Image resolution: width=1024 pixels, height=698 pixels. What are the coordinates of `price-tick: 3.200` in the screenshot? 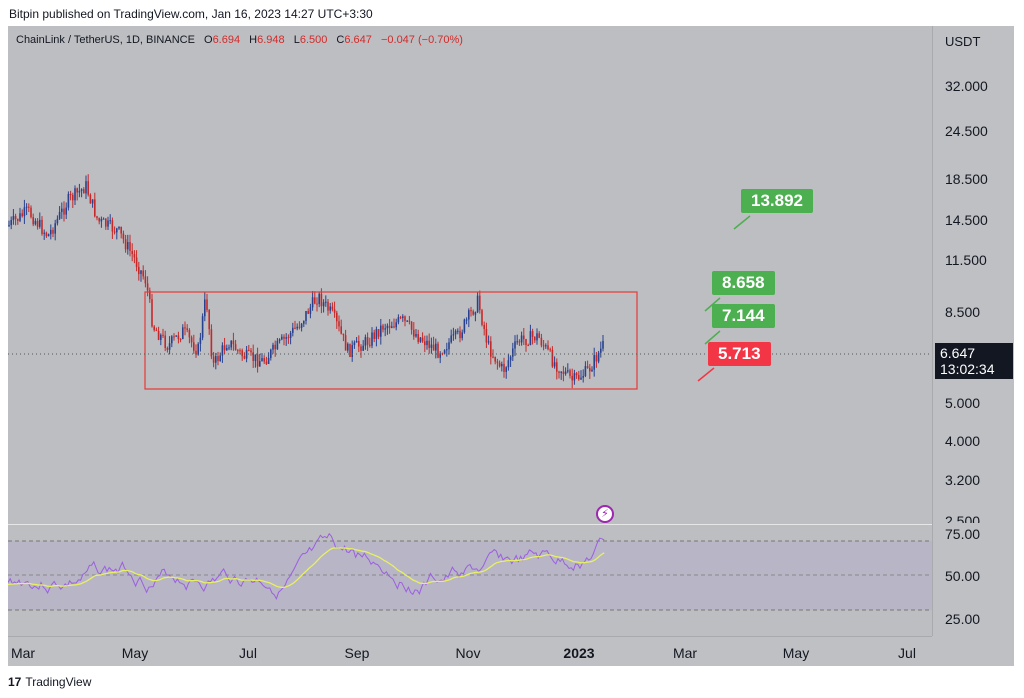 It's located at (963, 480).